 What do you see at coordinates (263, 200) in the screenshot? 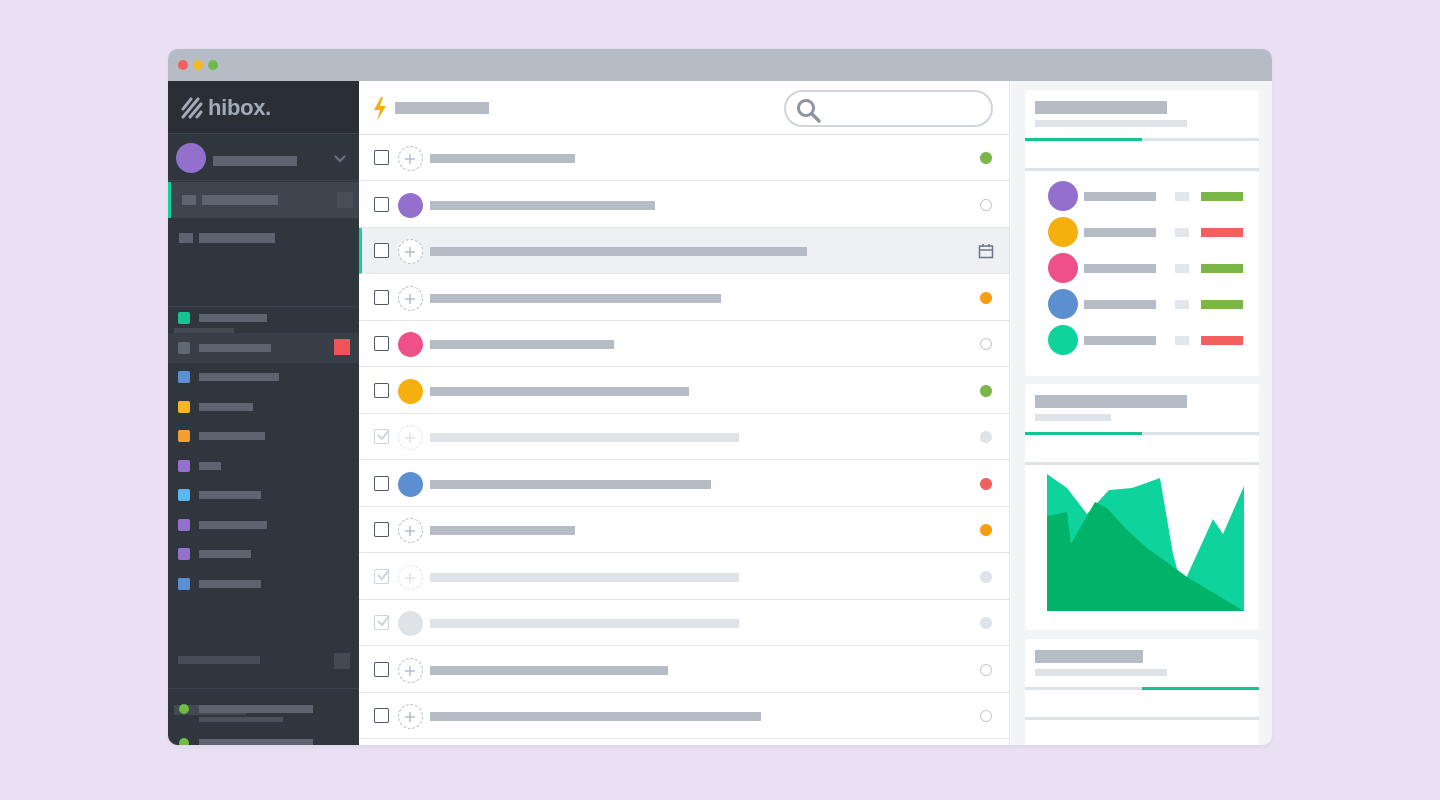
I see `sidebar-nav-item-inbox` at bounding box center [263, 200].